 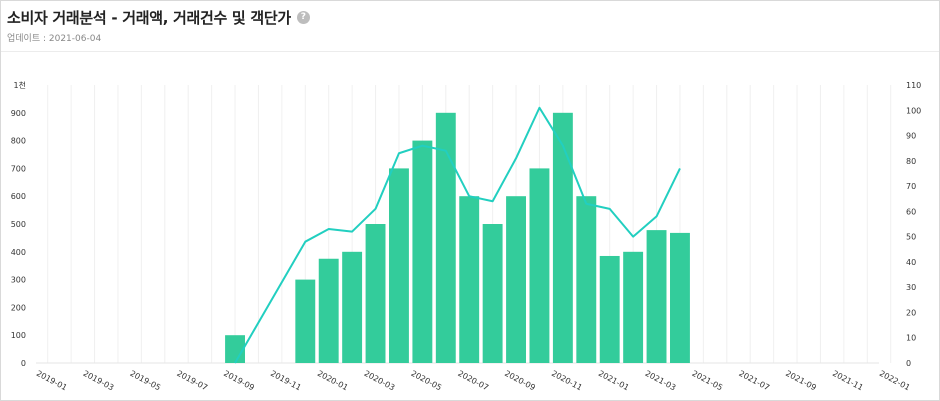 What do you see at coordinates (707, 381) in the screenshot?
I see `x-axis-tick: 2021-05` at bounding box center [707, 381].